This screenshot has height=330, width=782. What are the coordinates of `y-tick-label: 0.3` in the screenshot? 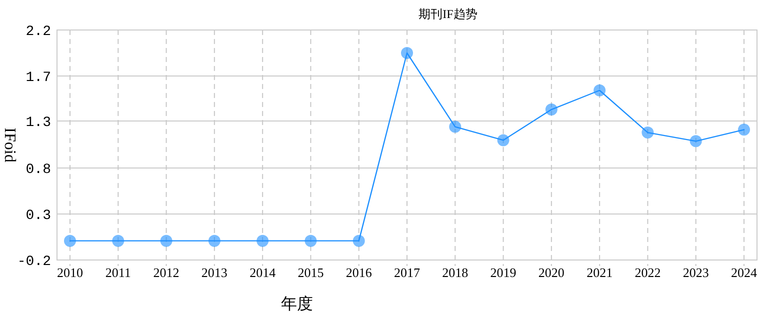 It's located at (38, 216).